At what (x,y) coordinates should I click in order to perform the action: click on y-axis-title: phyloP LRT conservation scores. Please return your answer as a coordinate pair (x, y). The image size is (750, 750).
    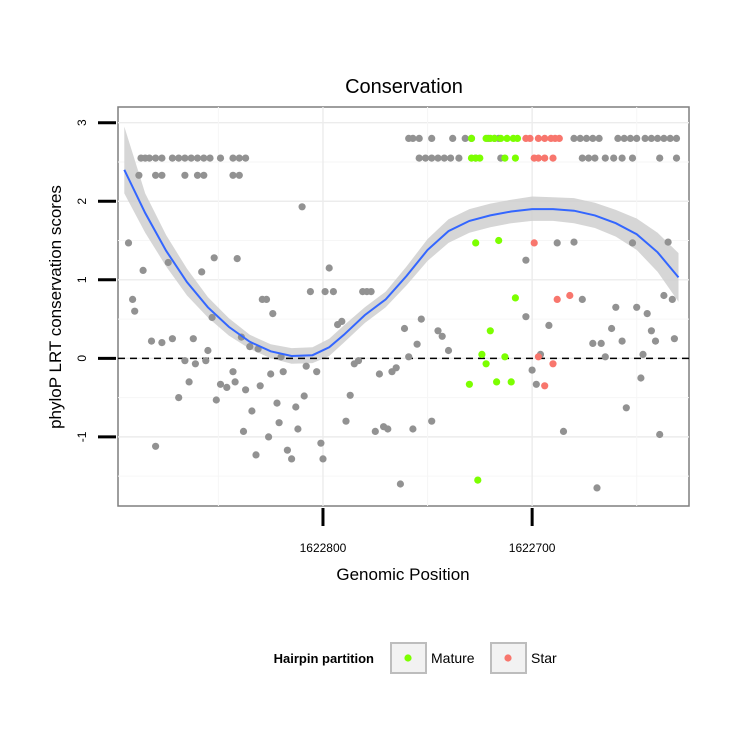
    Looking at the image, I should click on (55, 307).